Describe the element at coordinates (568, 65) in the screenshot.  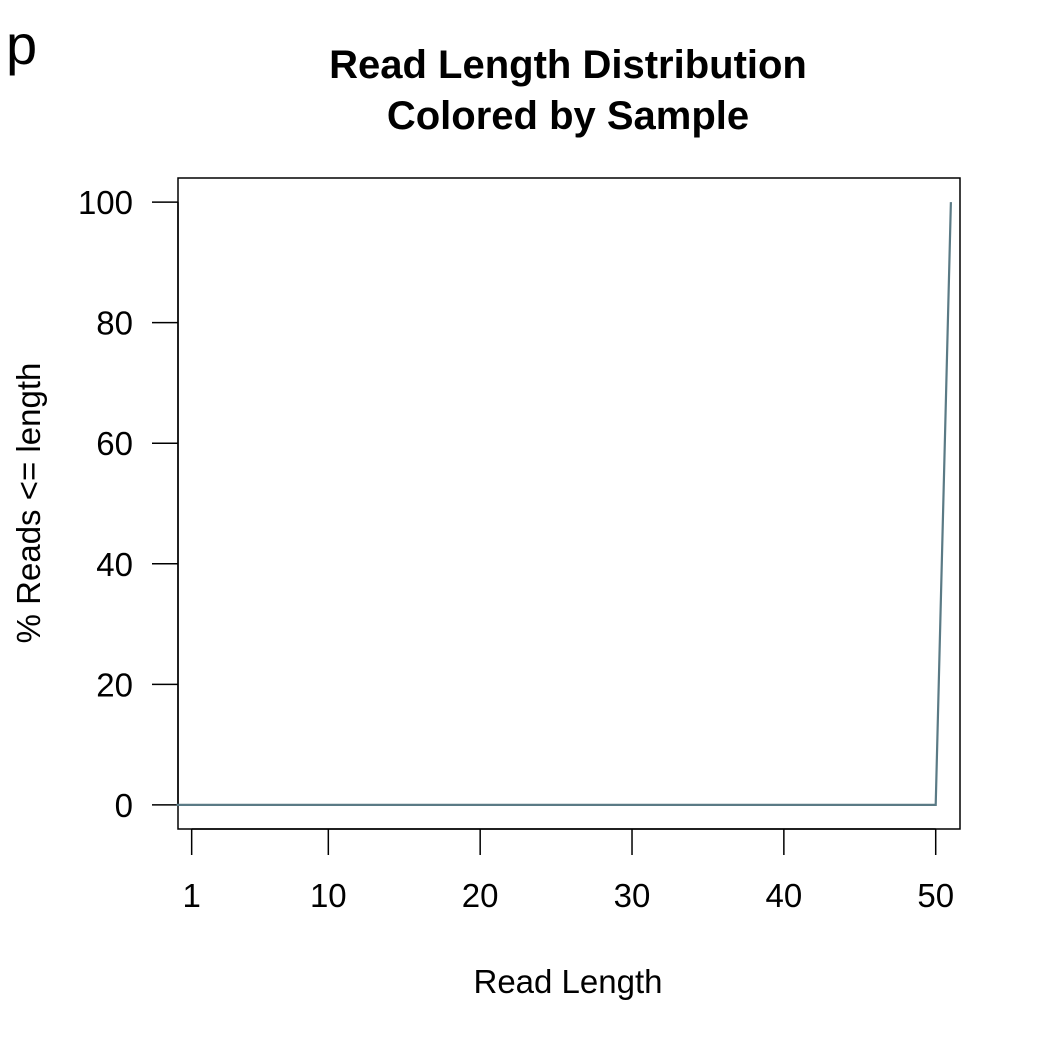
I see `chart-title-line-1: Read Length Distribution` at that location.